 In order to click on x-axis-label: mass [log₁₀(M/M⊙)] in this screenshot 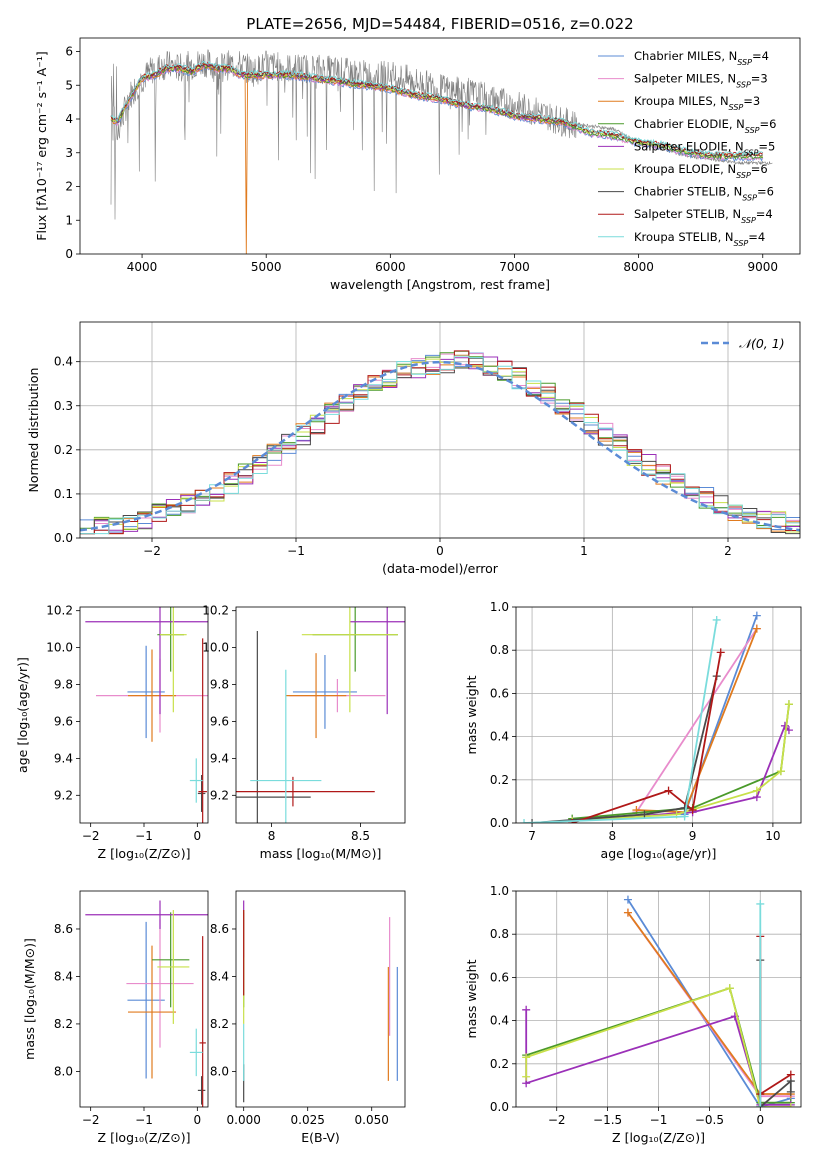, I will do `click(321, 853)`.